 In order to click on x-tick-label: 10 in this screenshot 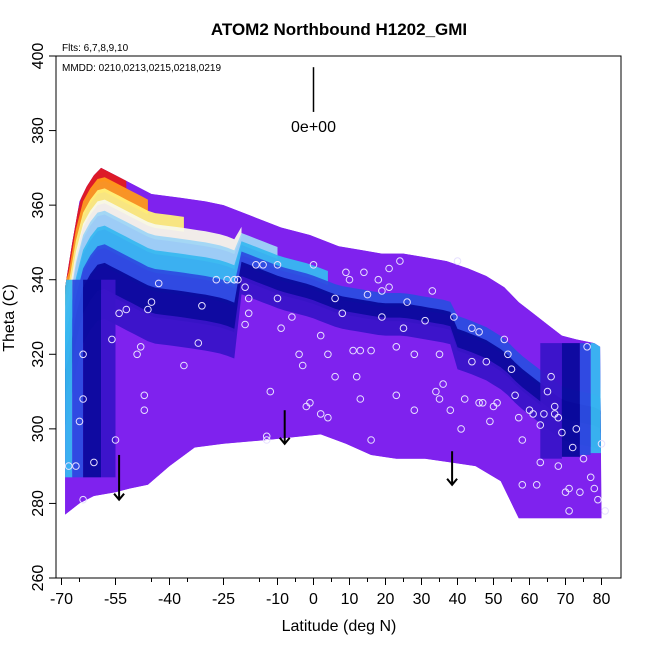, I will do `click(350, 599)`.